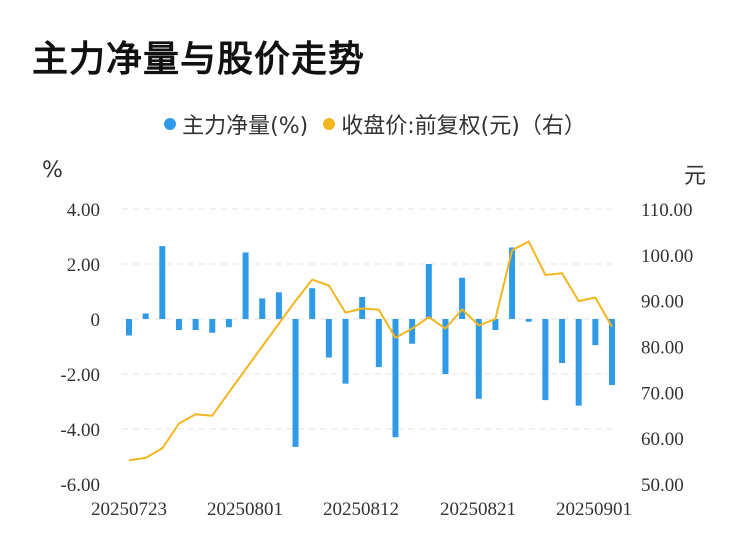 The image size is (750, 558). I want to click on left-tick-label: 0, so click(96, 320).